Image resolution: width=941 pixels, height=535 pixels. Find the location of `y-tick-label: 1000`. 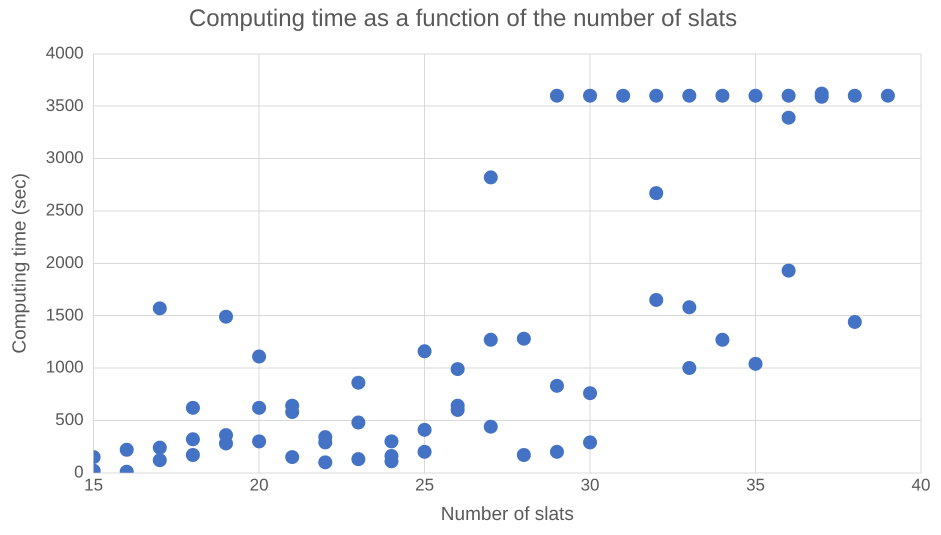

y-tick-label: 1000 is located at coordinates (65, 367).